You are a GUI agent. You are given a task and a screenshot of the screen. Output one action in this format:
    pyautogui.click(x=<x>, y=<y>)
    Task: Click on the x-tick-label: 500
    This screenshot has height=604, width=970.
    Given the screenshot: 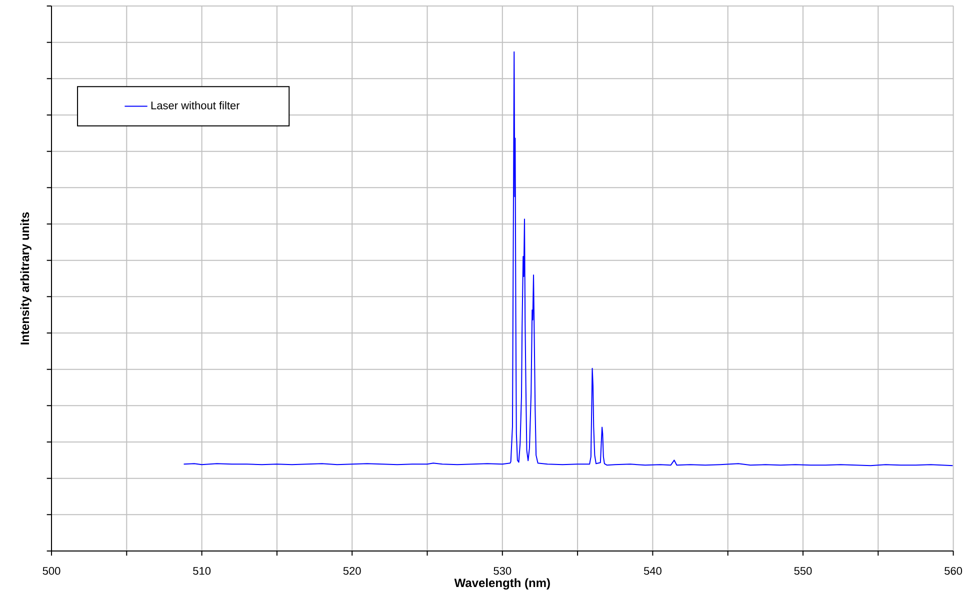 What is the action you would take?
    pyautogui.click(x=51, y=570)
    